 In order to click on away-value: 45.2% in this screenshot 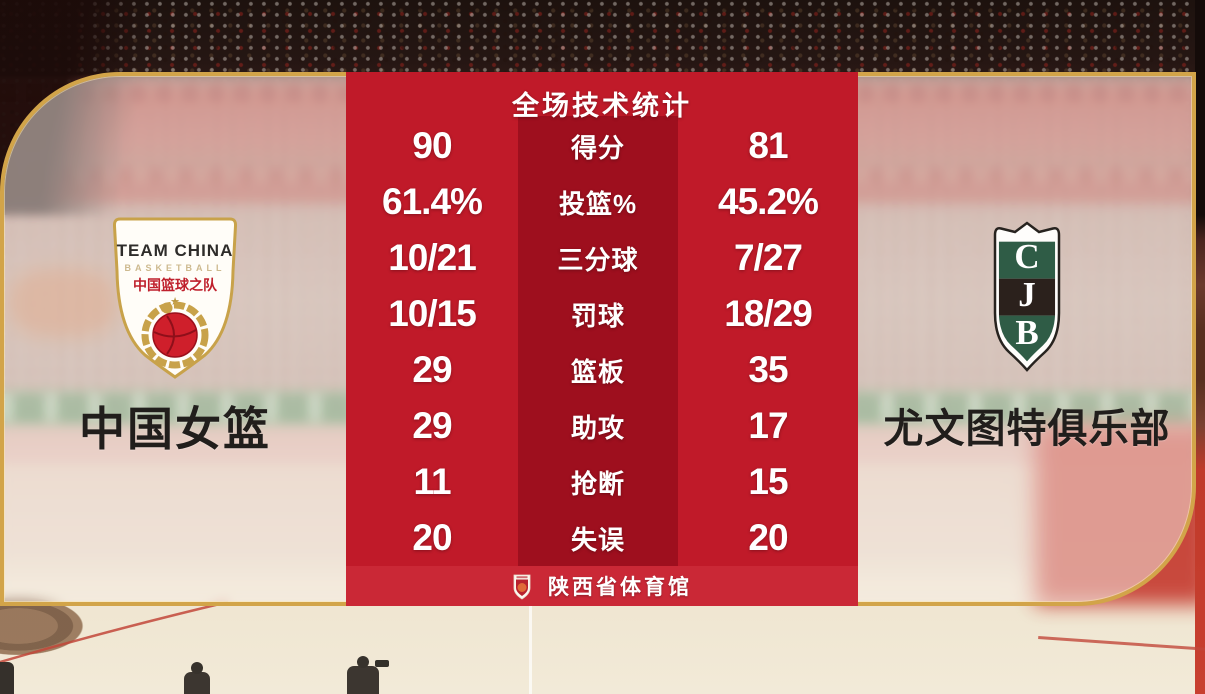, I will do `click(768, 201)`.